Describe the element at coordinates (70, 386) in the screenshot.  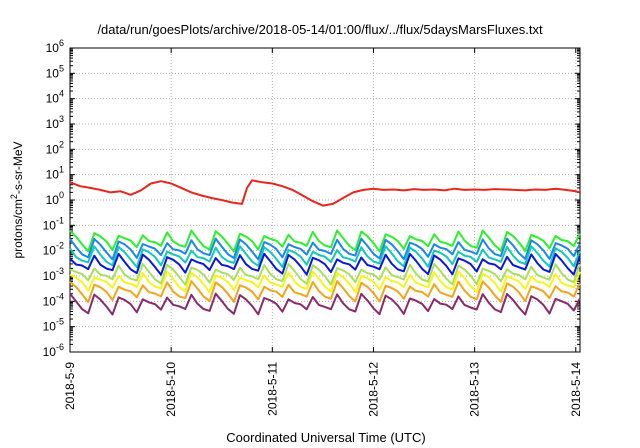
I see `x-tick-label: 2018-5-9` at that location.